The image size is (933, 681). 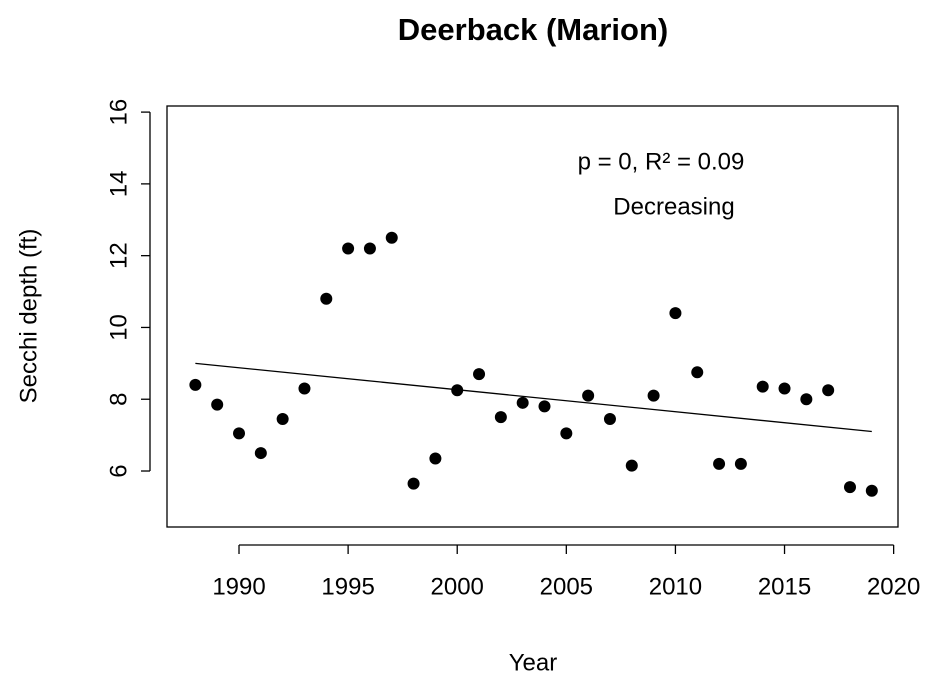 What do you see at coordinates (347, 586) in the screenshot?
I see `x-tick-label: 1995` at bounding box center [347, 586].